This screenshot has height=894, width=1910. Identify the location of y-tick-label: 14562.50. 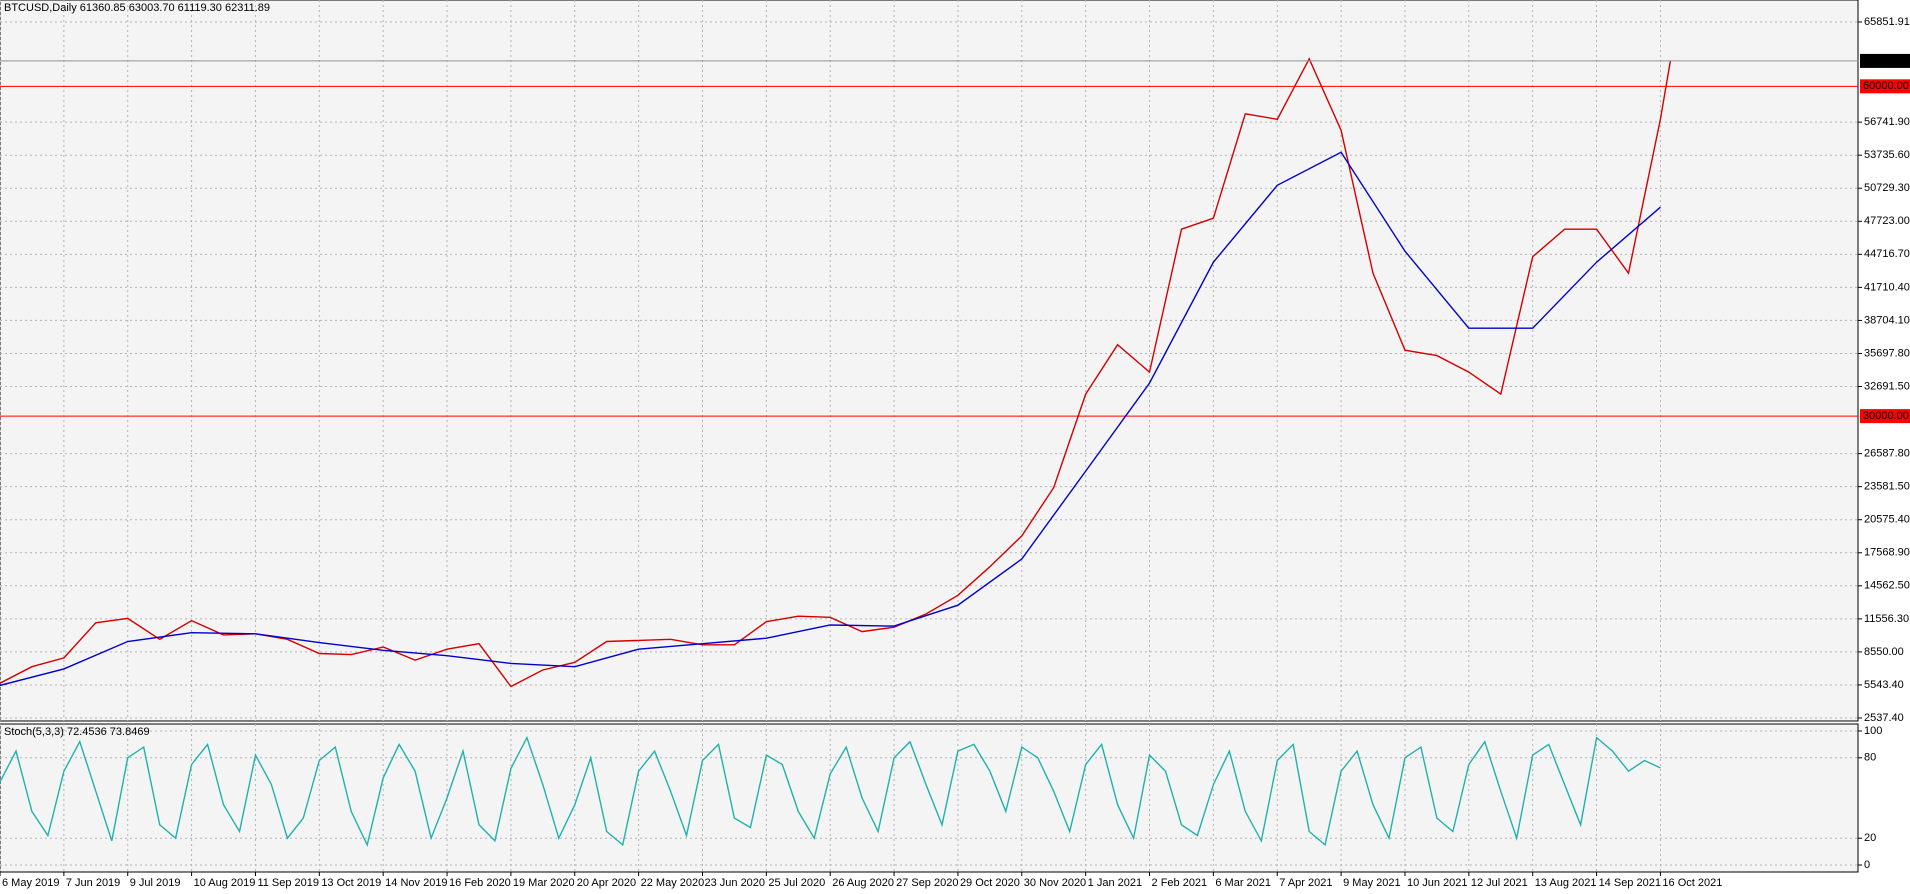
(1887, 586).